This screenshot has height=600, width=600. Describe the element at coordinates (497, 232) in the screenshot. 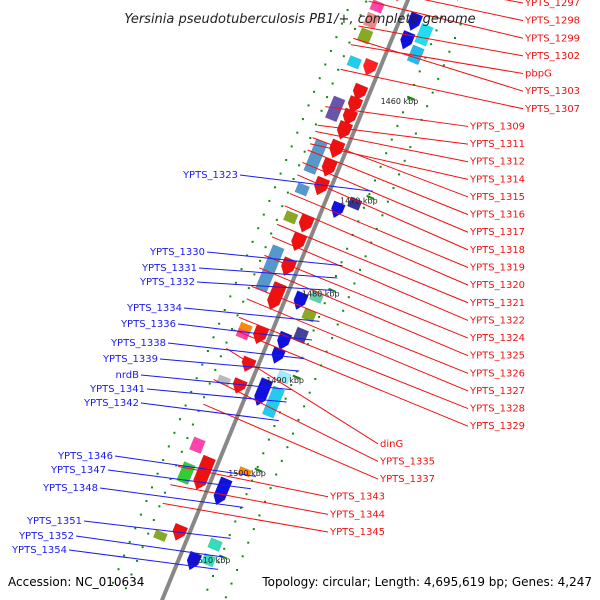

I see `right-gene-label: YPTS_1317` at that location.